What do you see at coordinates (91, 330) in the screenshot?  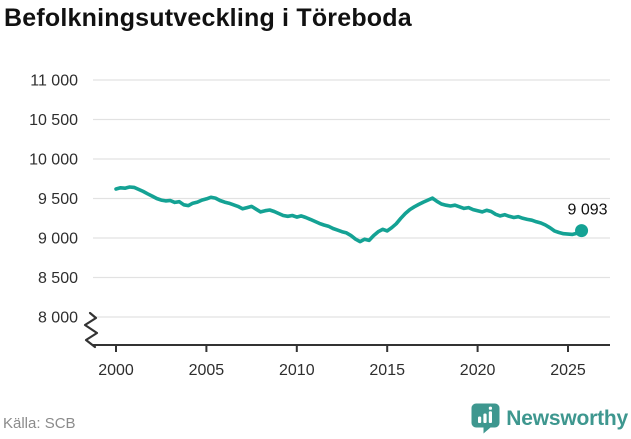 I see `axis-break-icon` at bounding box center [91, 330].